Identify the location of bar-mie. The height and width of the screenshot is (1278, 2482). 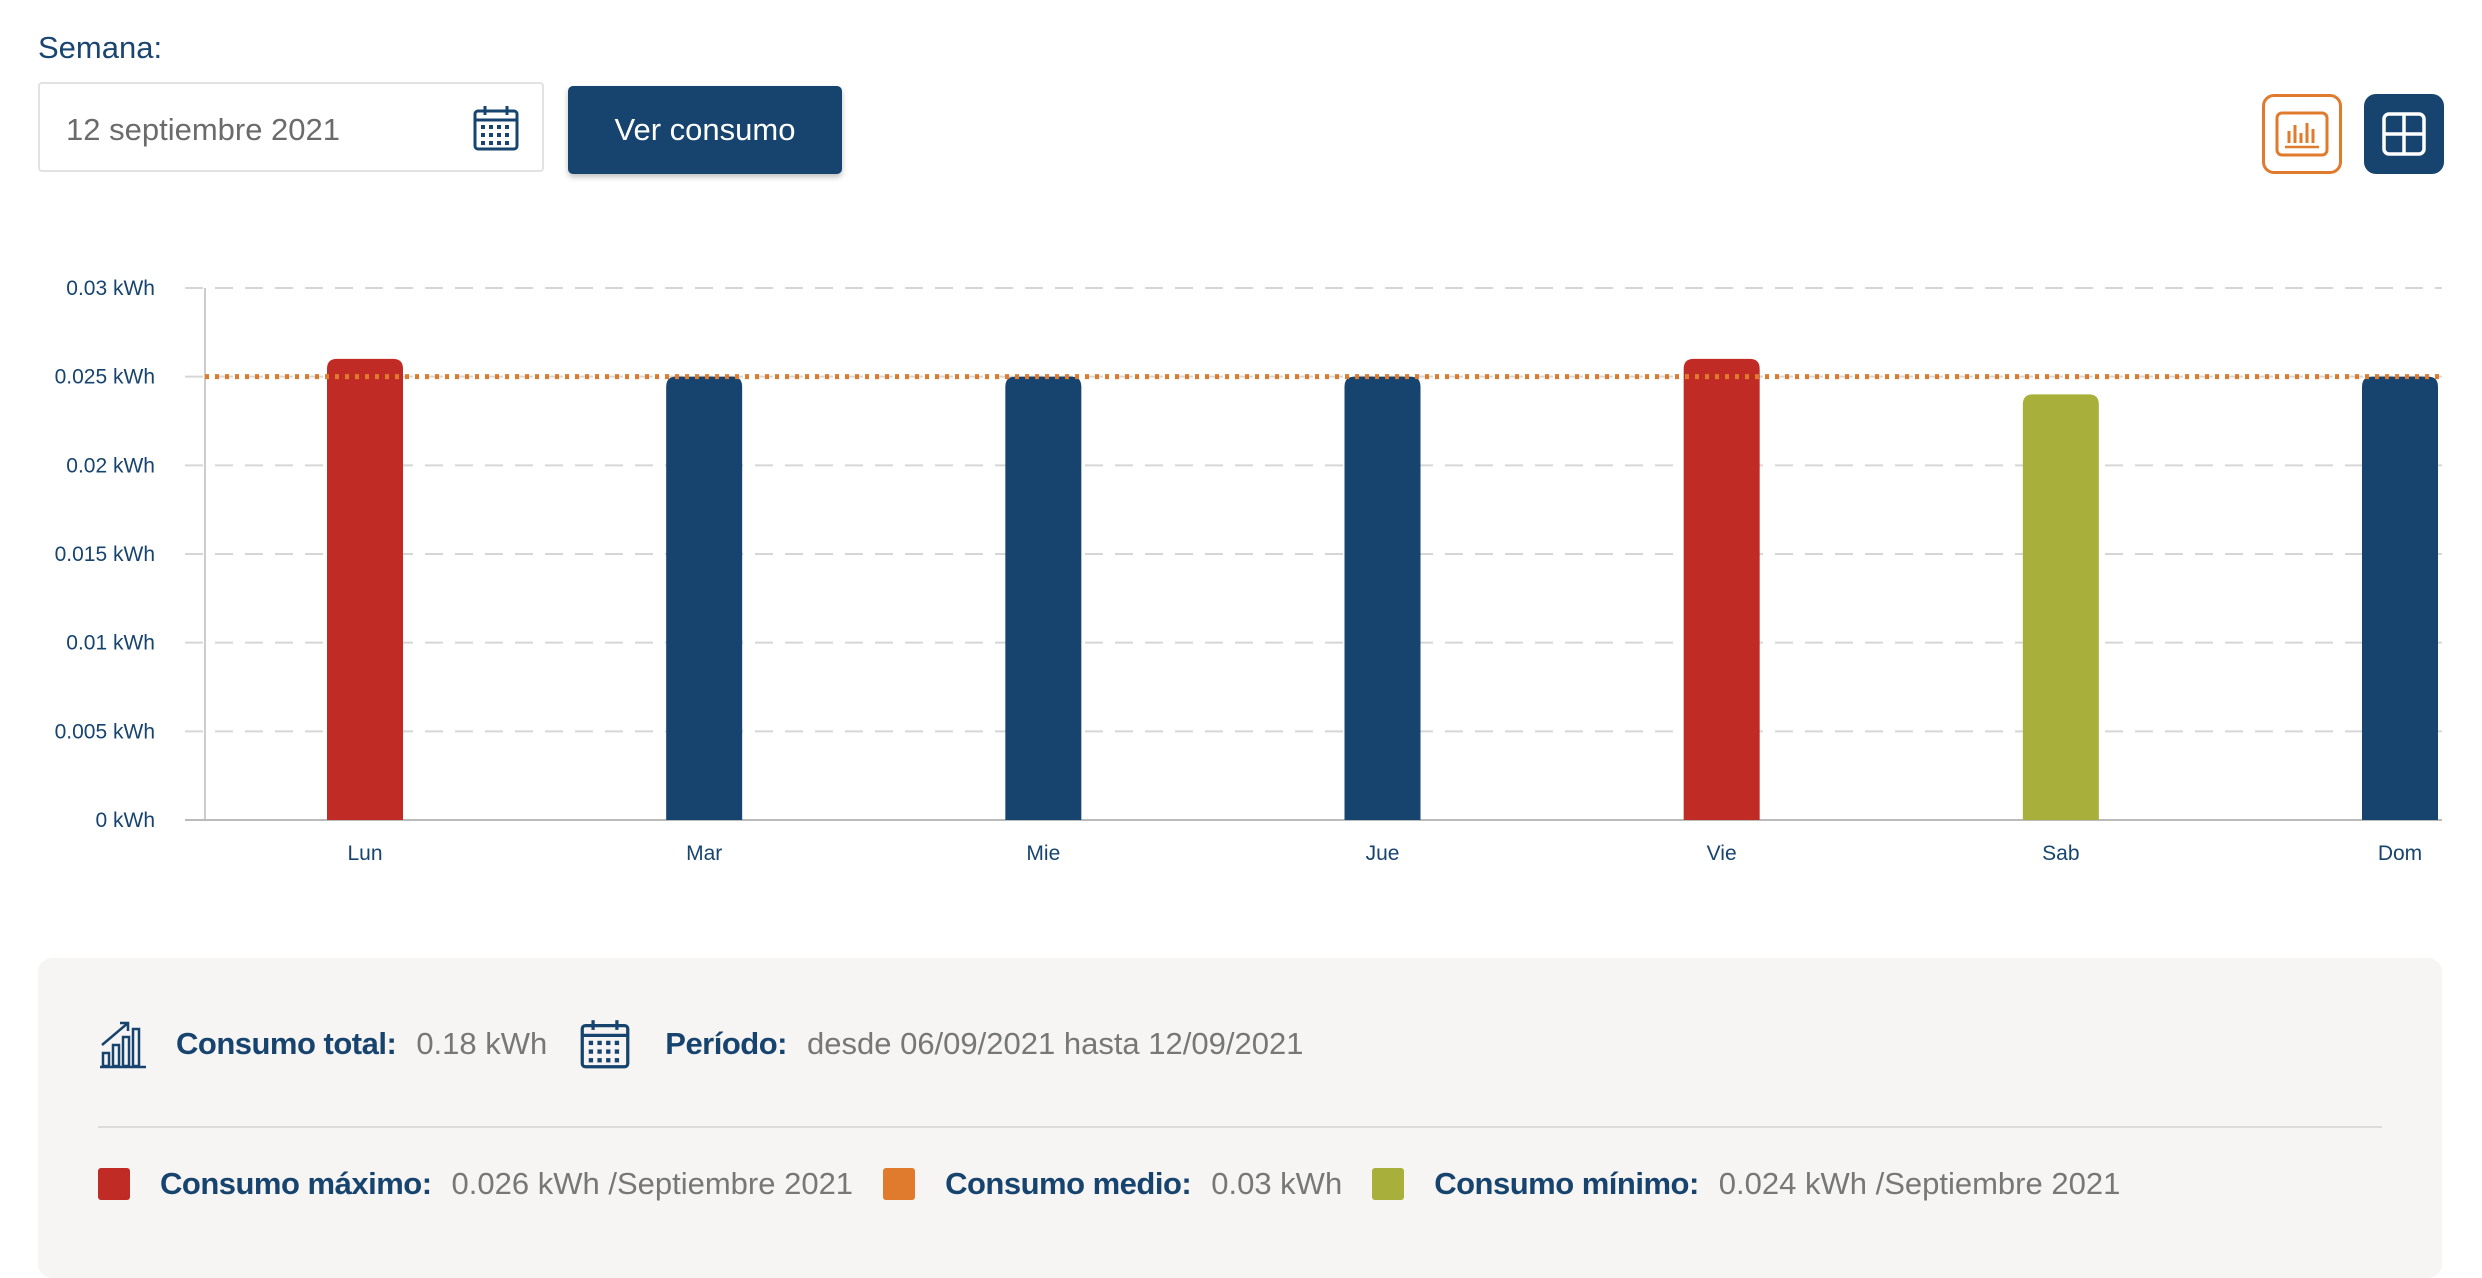
(1043, 598).